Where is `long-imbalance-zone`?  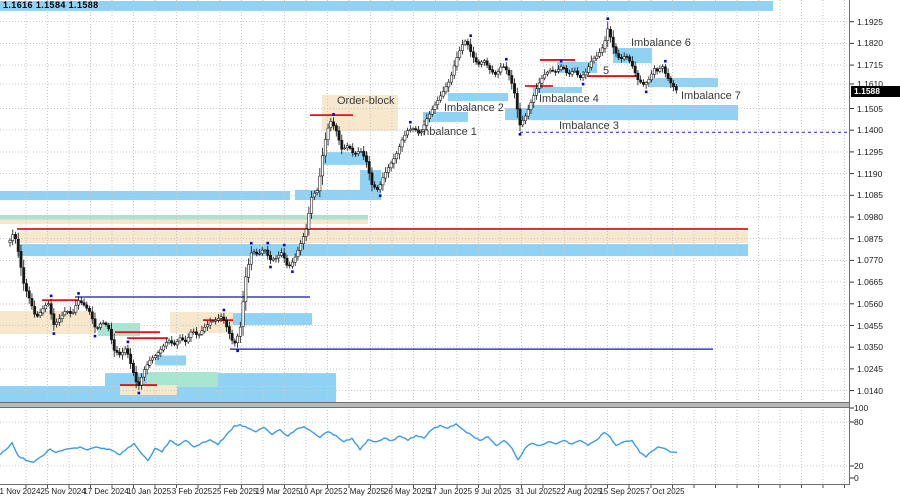
long-imbalance-zone is located at coordinates (382, 250).